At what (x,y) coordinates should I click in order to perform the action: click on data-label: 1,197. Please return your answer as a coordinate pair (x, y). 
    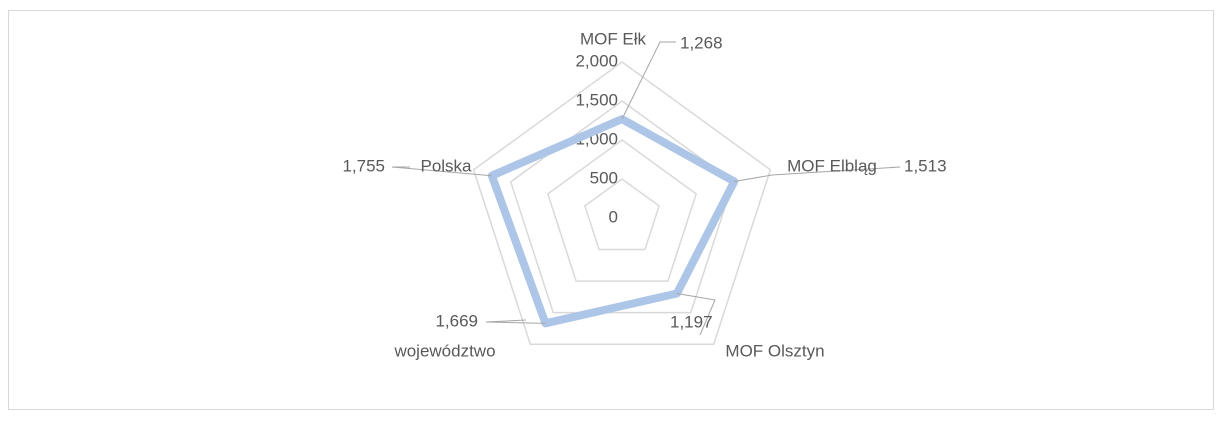
    Looking at the image, I should click on (691, 321).